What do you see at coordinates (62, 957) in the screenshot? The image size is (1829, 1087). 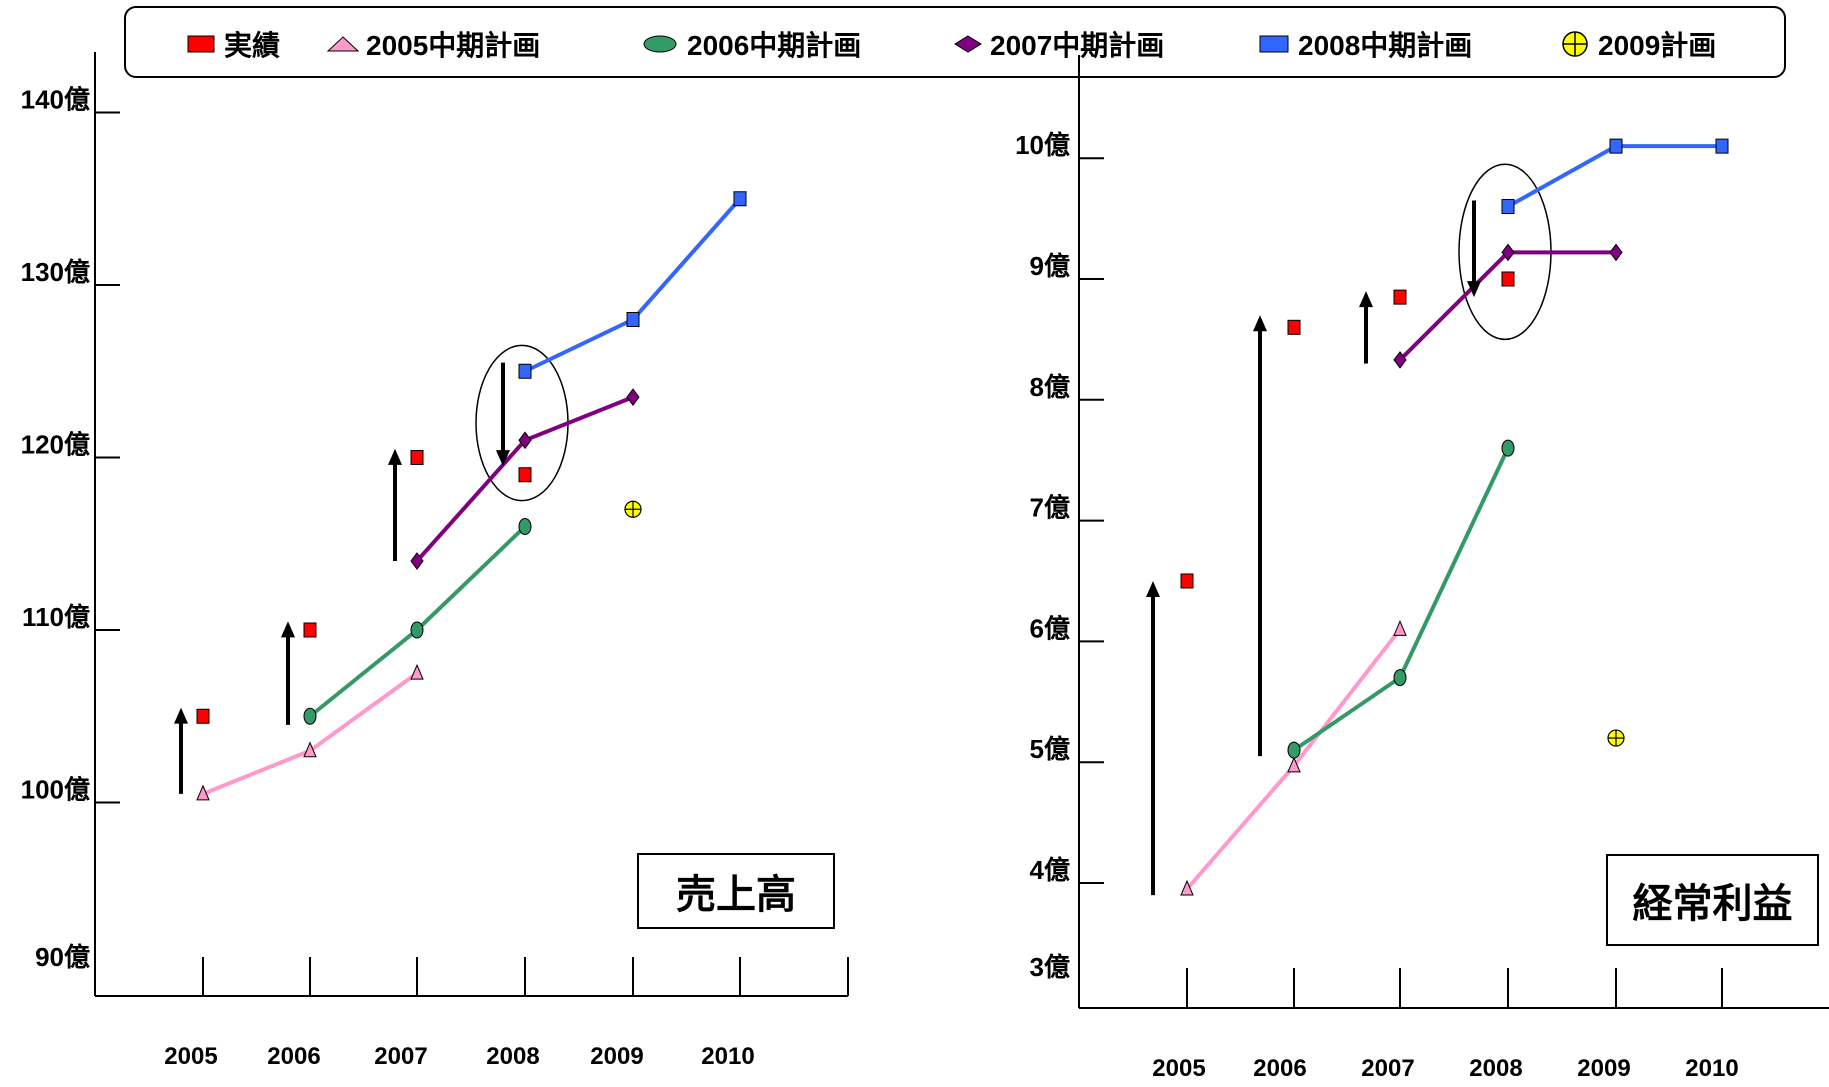 I see `y-tick-label: 90億` at bounding box center [62, 957].